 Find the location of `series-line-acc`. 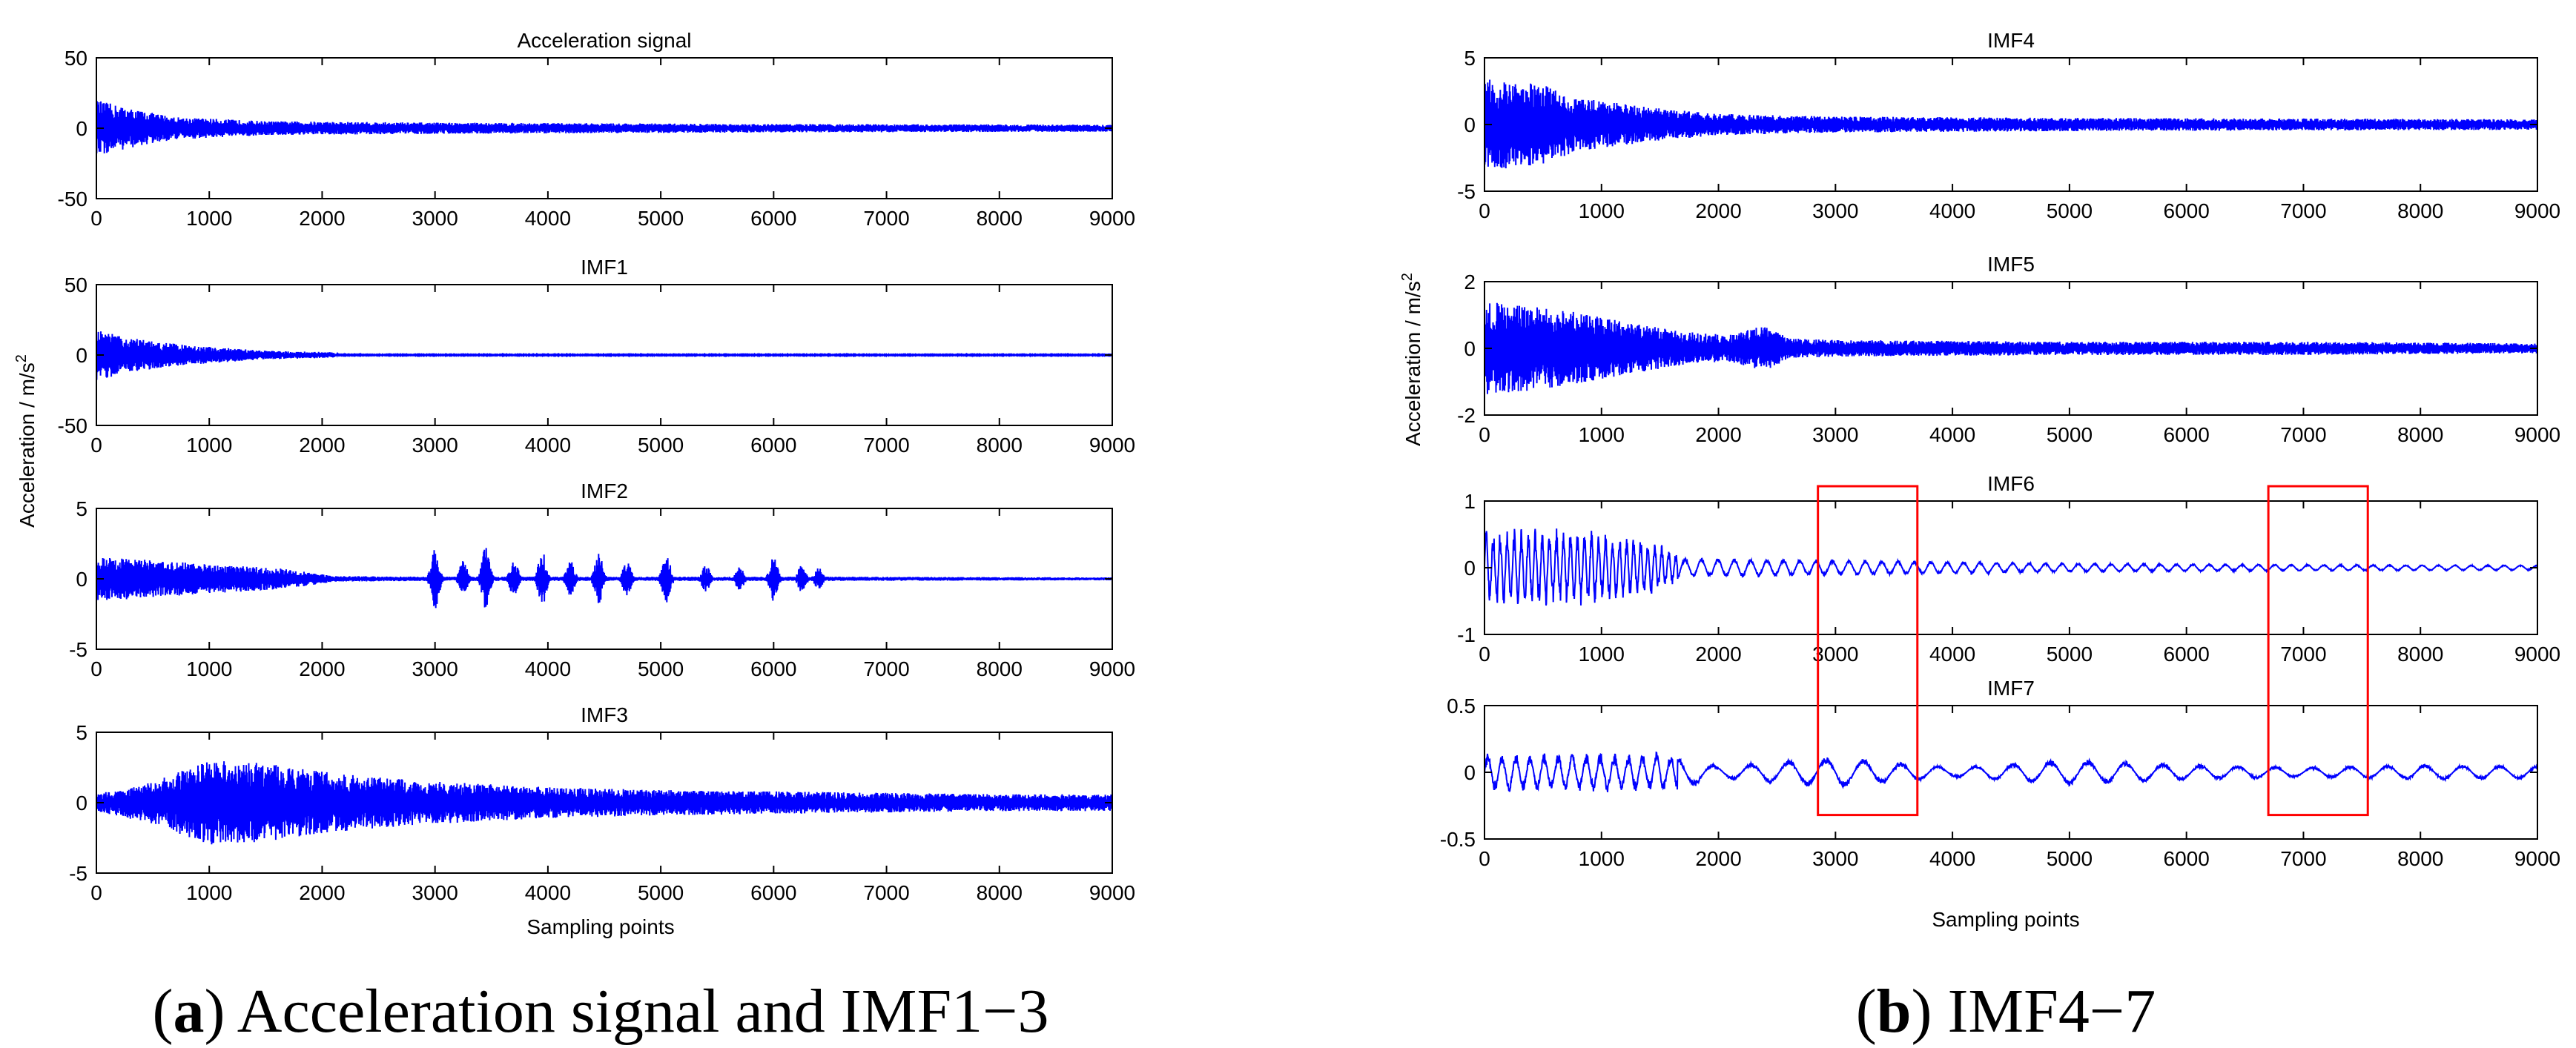

series-line-acc is located at coordinates (604, 127).